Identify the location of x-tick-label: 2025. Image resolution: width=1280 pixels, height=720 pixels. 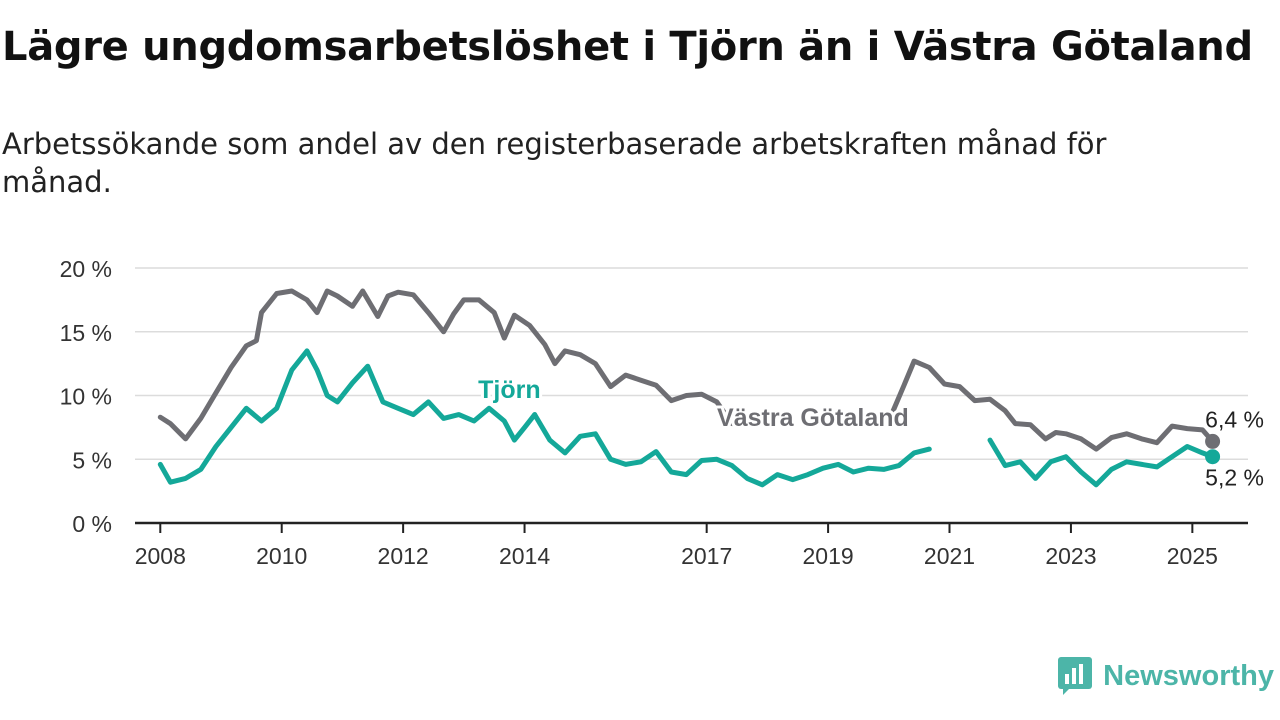
(1192, 556).